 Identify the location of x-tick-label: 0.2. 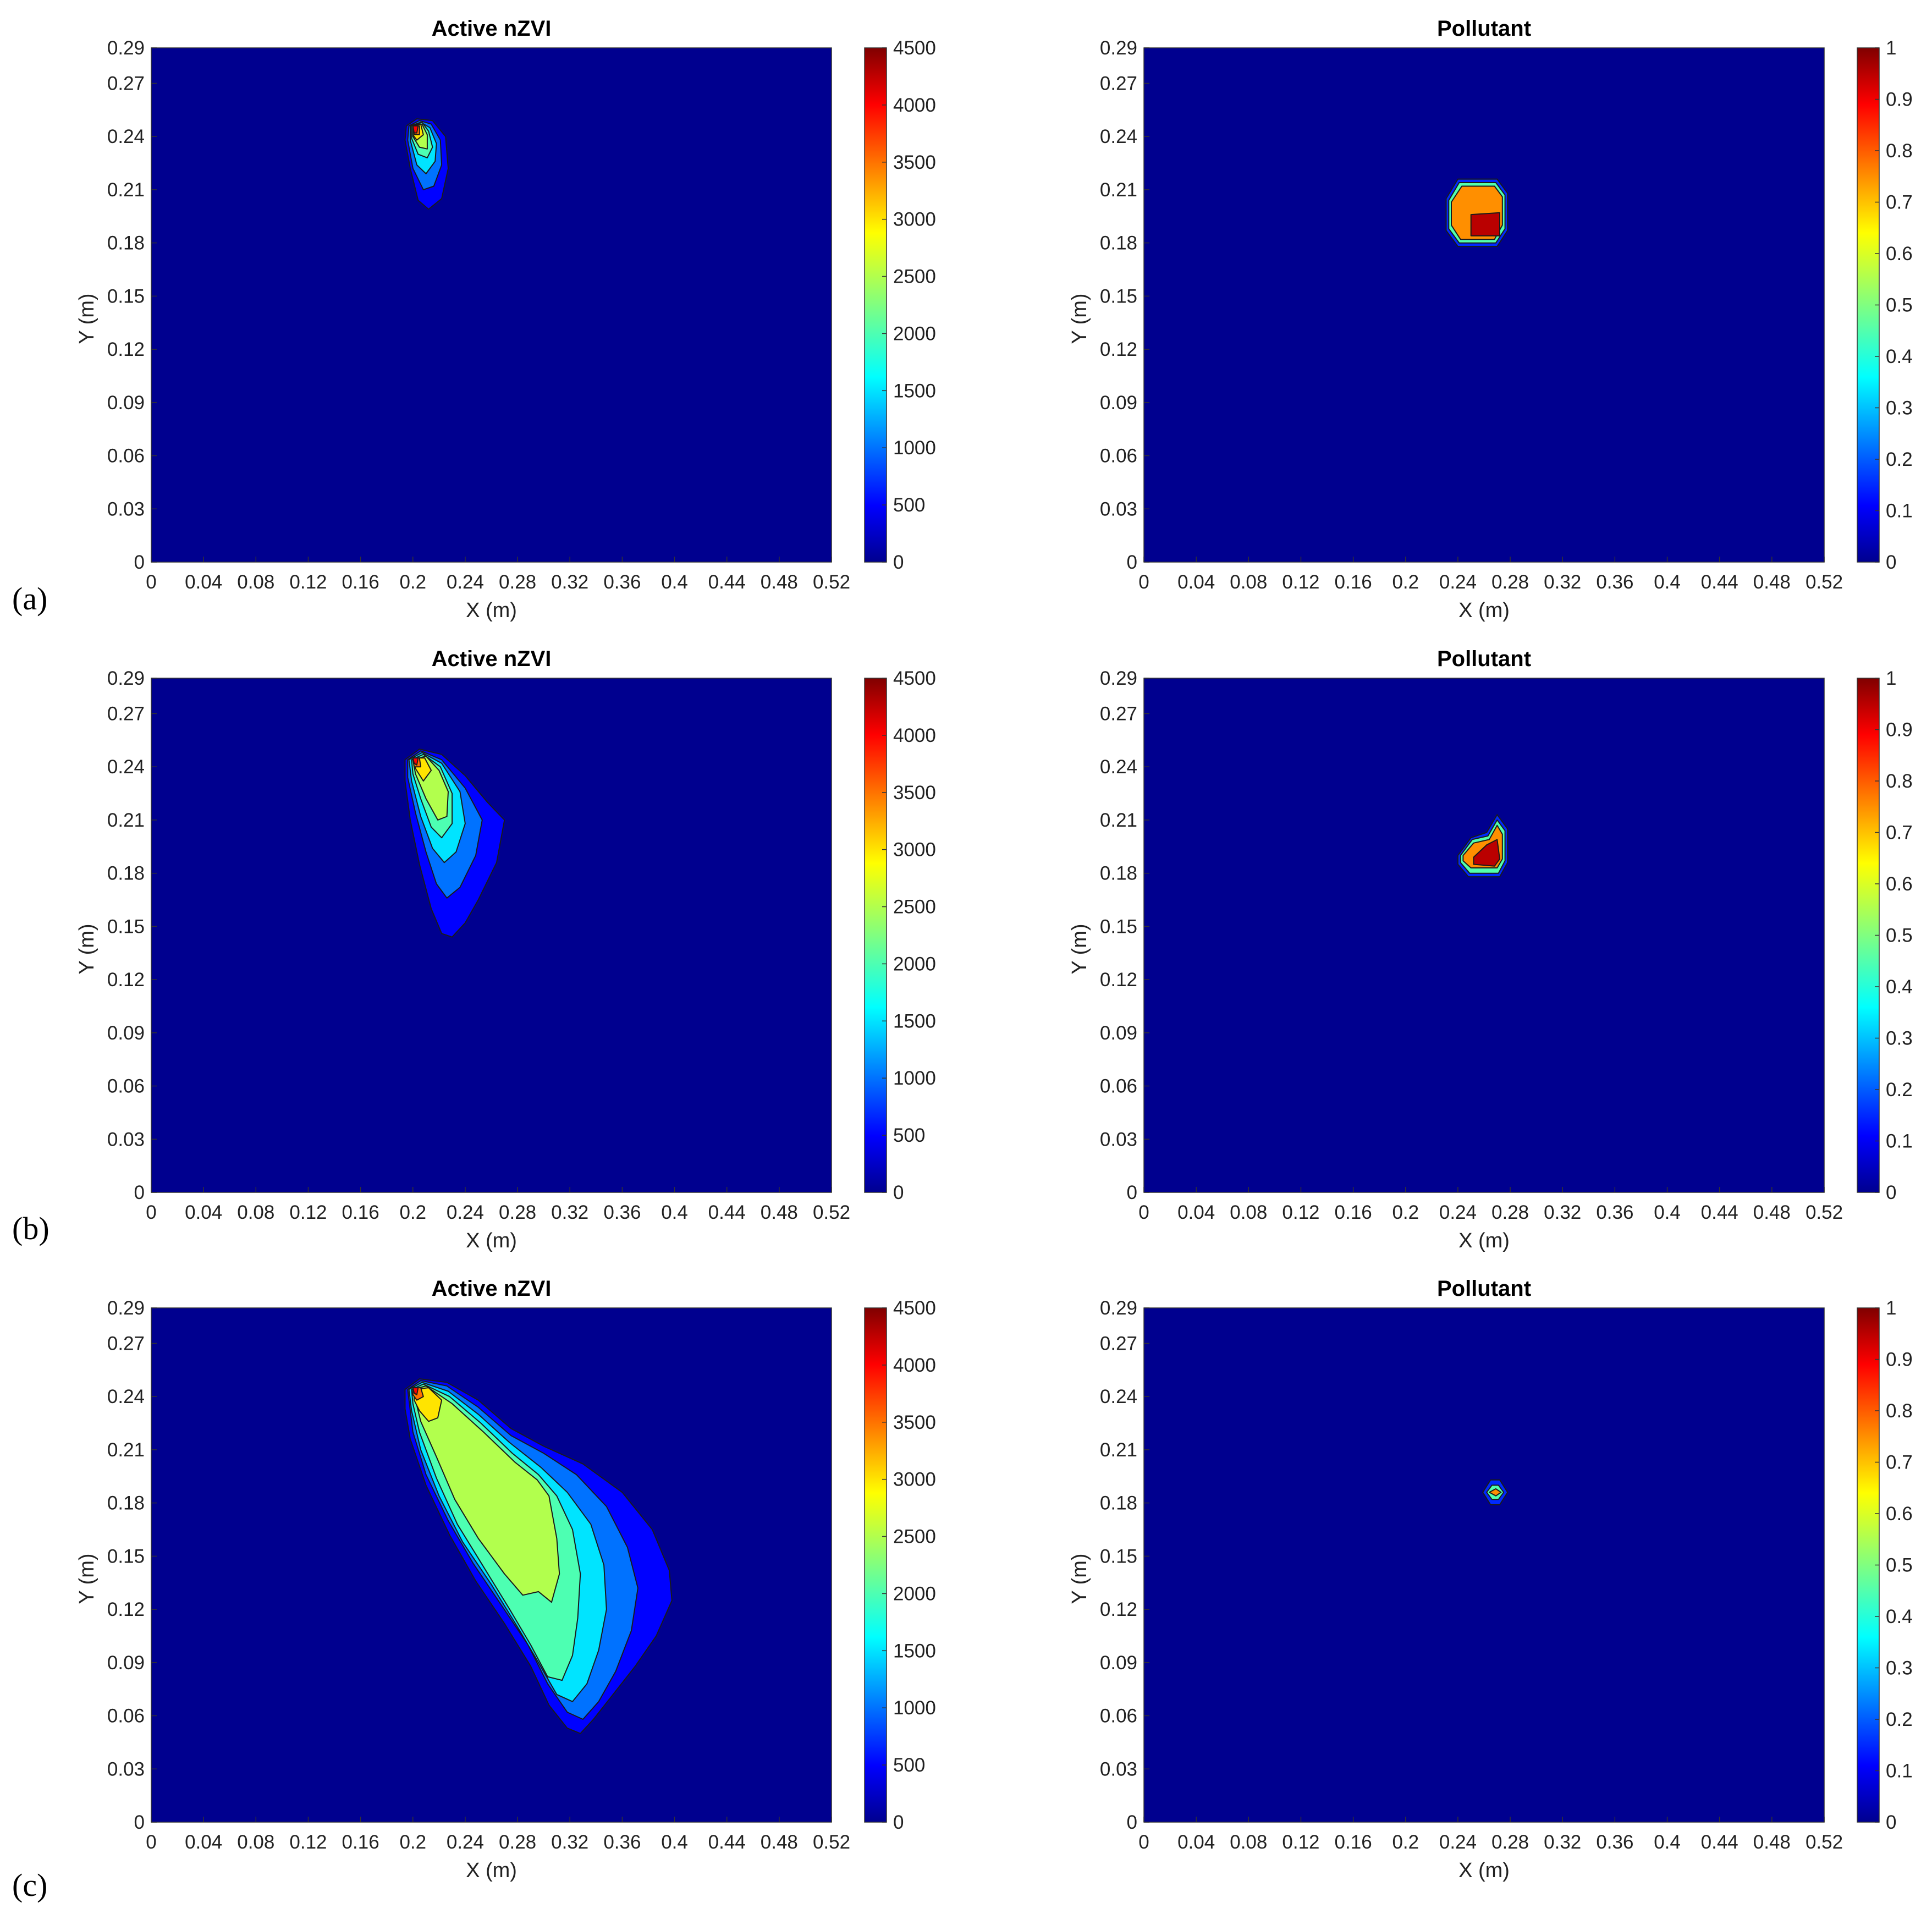
(1405, 1843).